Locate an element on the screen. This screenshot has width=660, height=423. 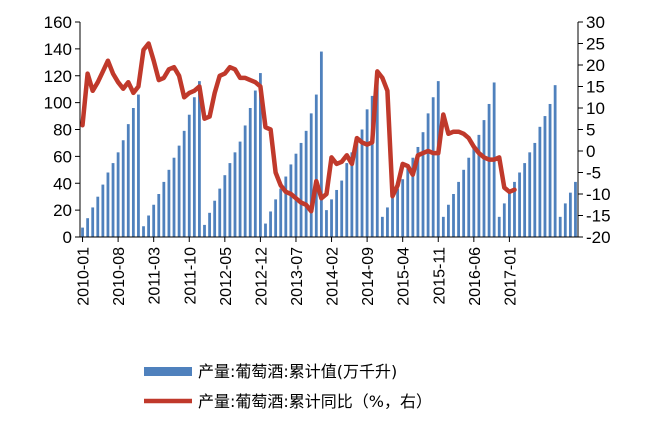
x-tick-label: 2010-08 is located at coordinates (119, 276).